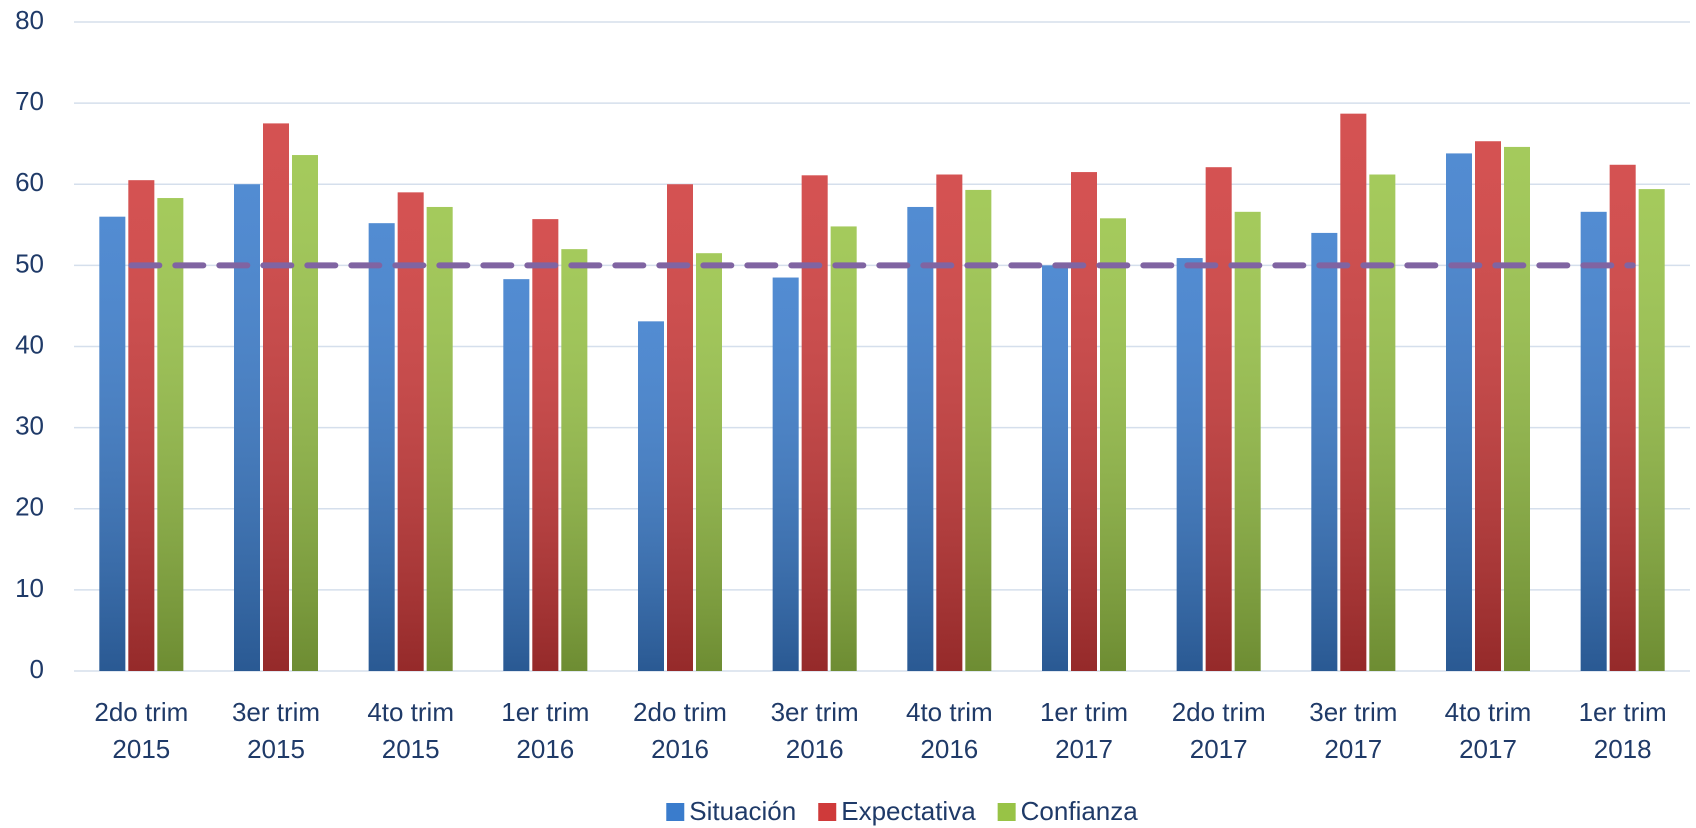 This screenshot has width=1696, height=828. I want to click on y-tick-label: 10, so click(29, 588).